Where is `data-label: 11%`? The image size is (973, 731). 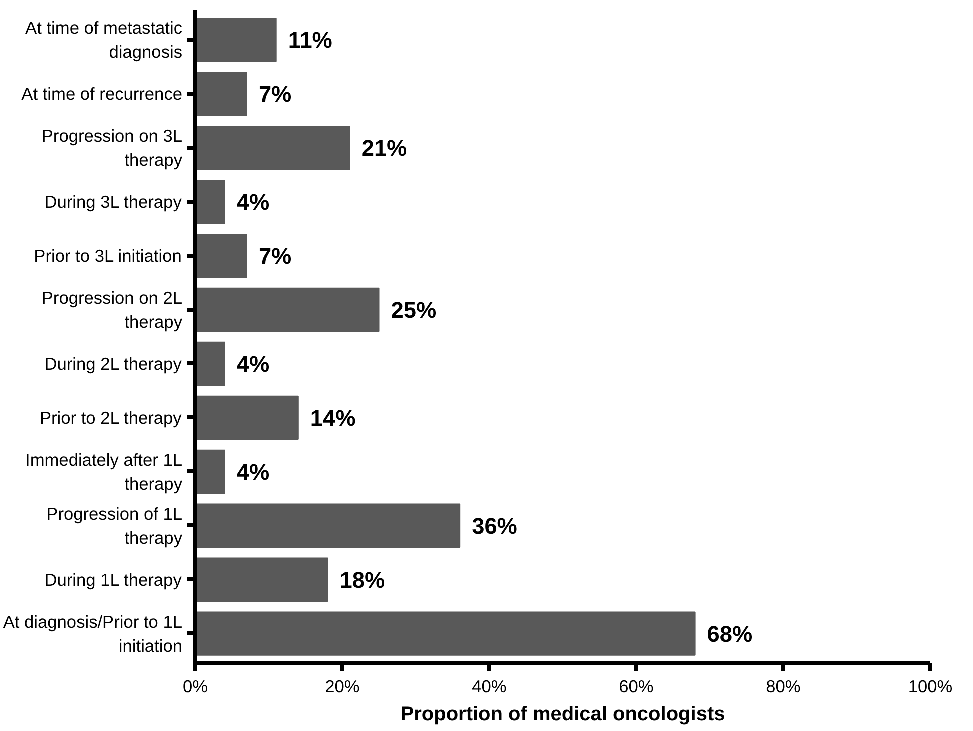 data-label: 11% is located at coordinates (310, 40).